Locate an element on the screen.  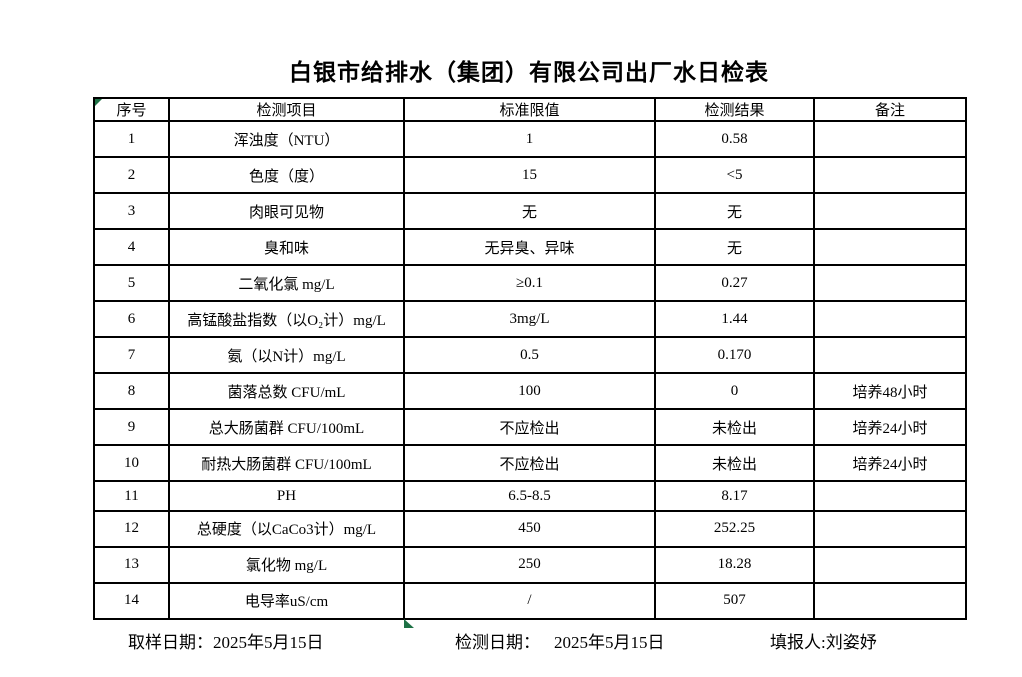
test-date: 检测日期： 2025年5月15日 is located at coordinates (560, 640).